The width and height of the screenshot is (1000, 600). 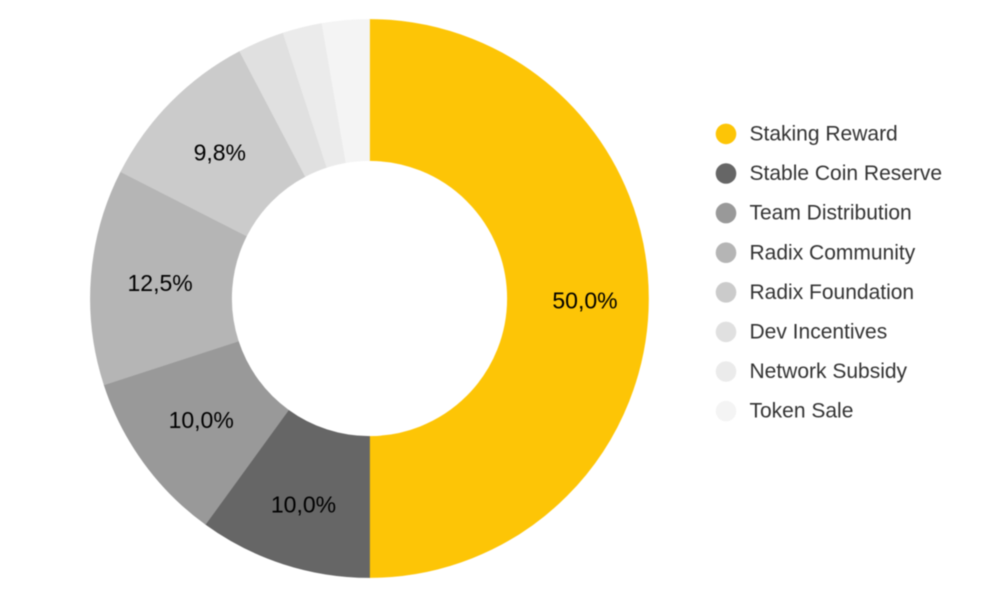 I want to click on svg-text: 12,5%, so click(x=159, y=283).